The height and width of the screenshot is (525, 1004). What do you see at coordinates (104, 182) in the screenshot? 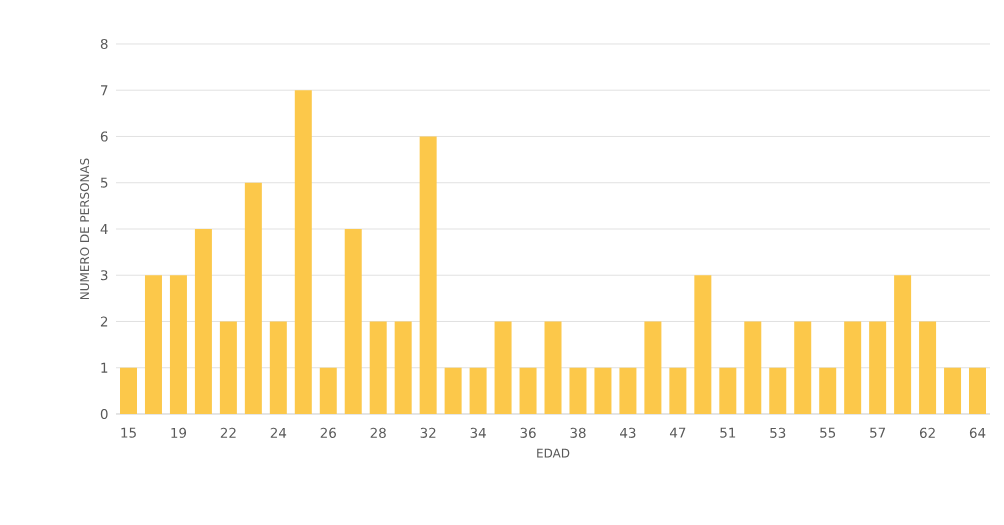
I see `y-tick-label: 5` at bounding box center [104, 182].